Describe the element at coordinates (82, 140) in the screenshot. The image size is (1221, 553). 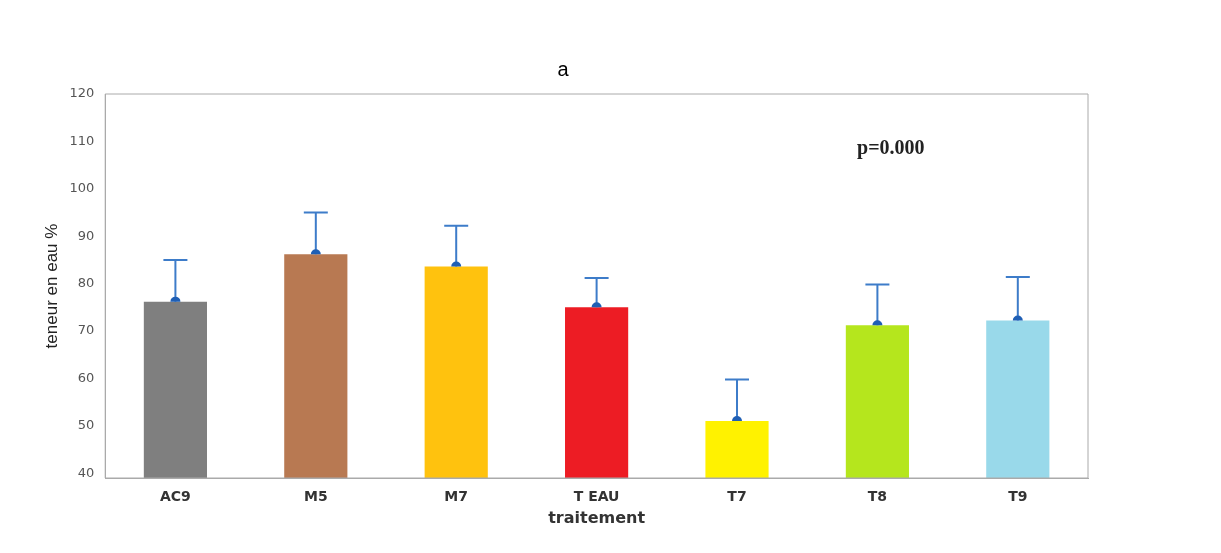
I see `y-tick-label: 110` at that location.